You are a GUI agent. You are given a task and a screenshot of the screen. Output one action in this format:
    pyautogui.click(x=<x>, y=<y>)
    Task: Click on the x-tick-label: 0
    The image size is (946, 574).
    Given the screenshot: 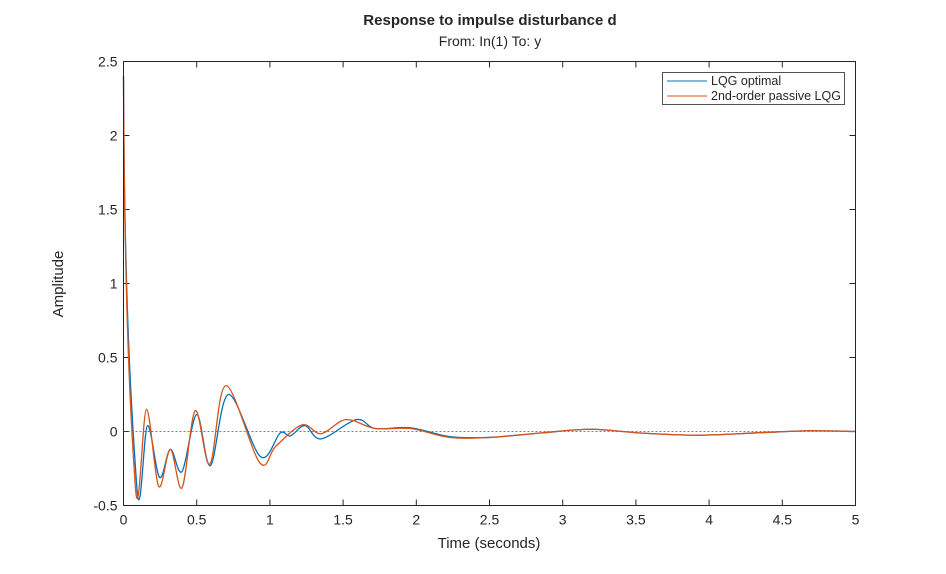 What is the action you would take?
    pyautogui.click(x=124, y=520)
    